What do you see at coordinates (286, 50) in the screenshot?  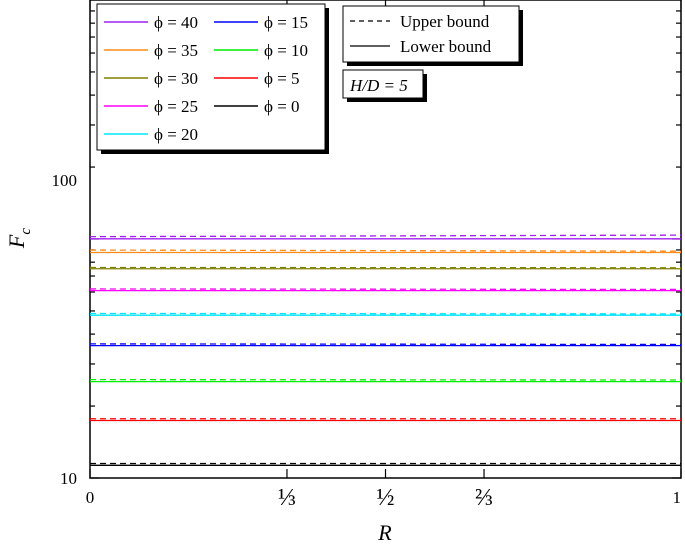 I see `legend-label-phi-10: ϕ = 10` at bounding box center [286, 50].